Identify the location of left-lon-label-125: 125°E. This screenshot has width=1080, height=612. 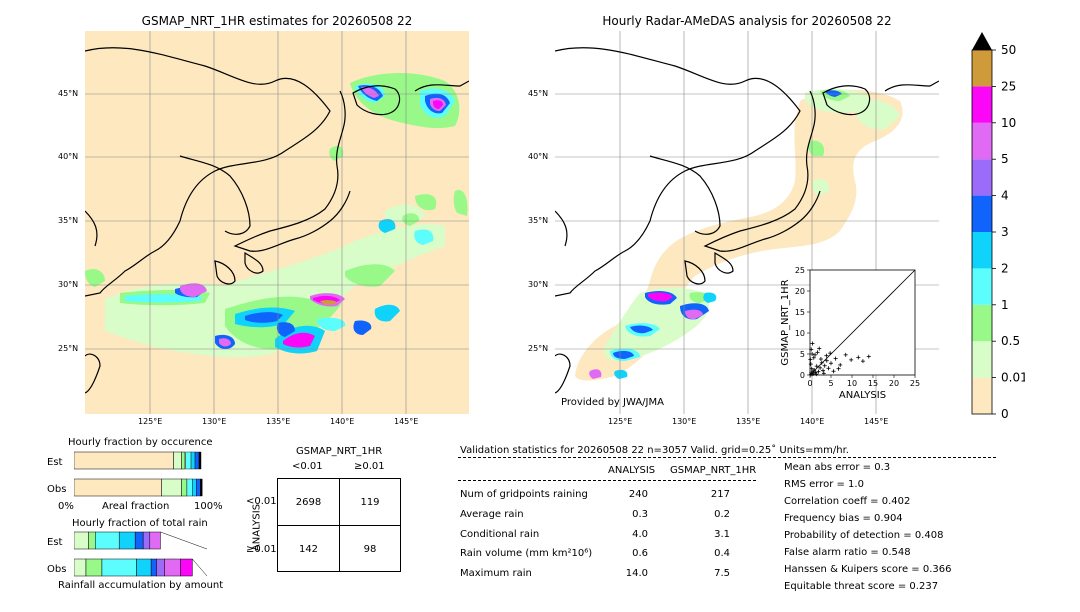
(150, 421).